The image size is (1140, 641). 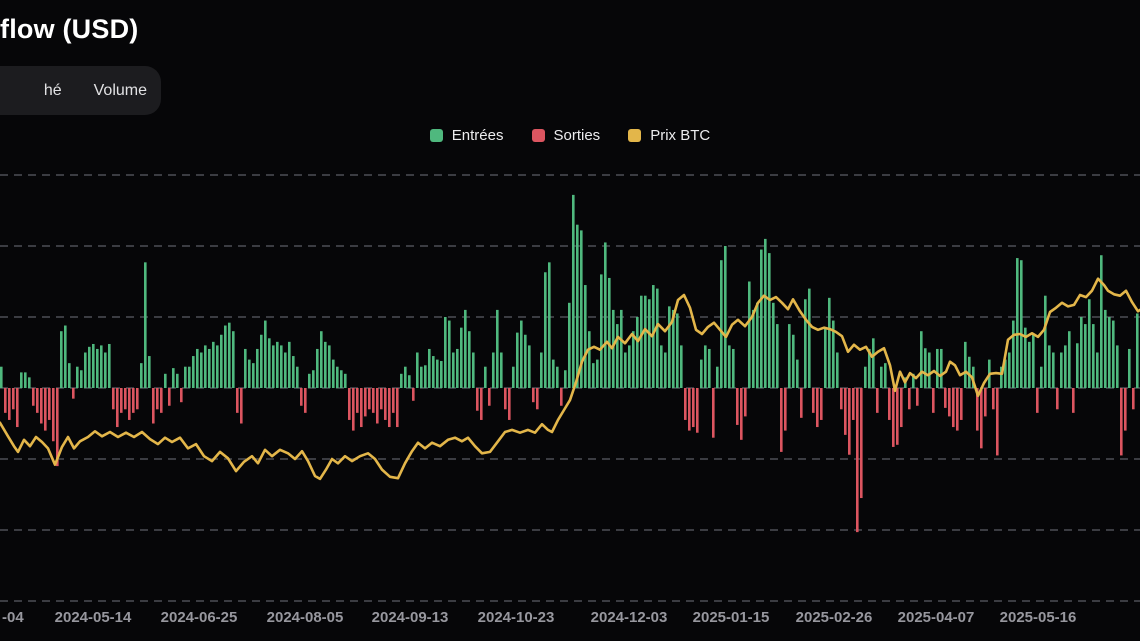 What do you see at coordinates (120, 90) in the screenshot?
I see `tab-volume: Volume` at bounding box center [120, 90].